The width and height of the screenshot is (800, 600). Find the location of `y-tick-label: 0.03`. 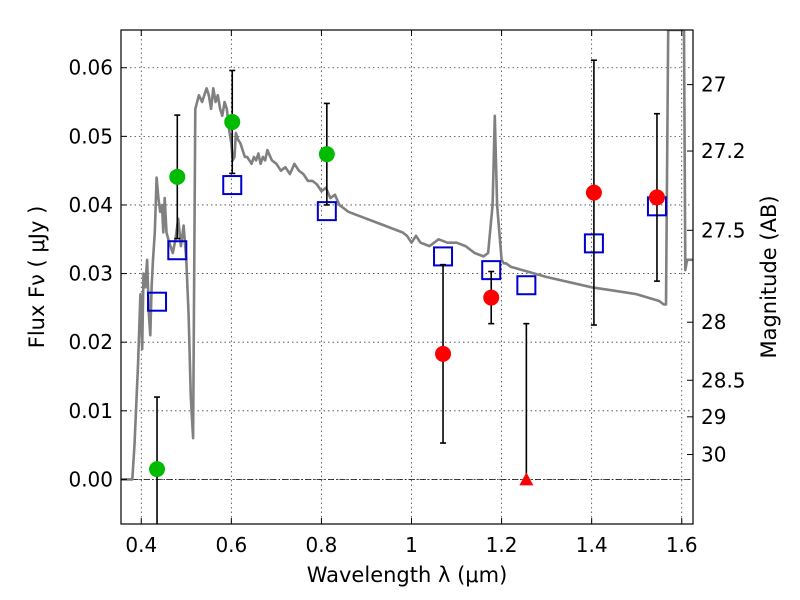

y-tick-label: 0.03 is located at coordinates (90, 274).